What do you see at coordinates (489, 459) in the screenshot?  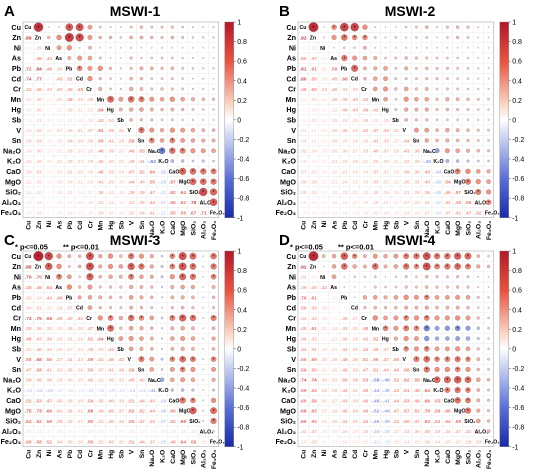 I see `column-label: Fe₂O₃` at bounding box center [489, 459].